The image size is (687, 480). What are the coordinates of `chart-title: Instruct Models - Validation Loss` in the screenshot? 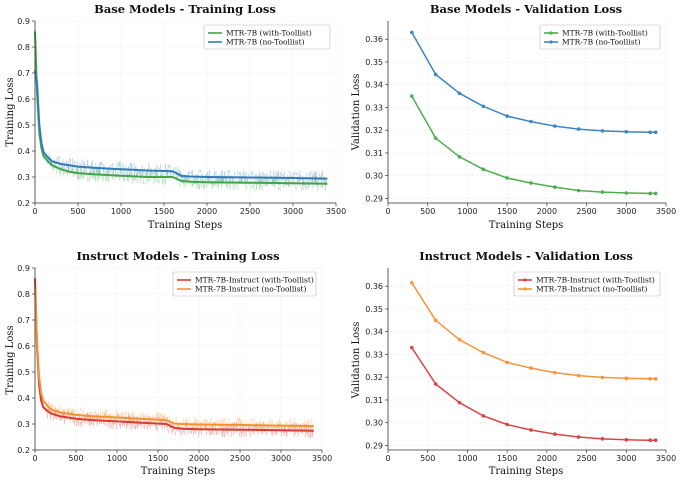 It's located at (526, 256).